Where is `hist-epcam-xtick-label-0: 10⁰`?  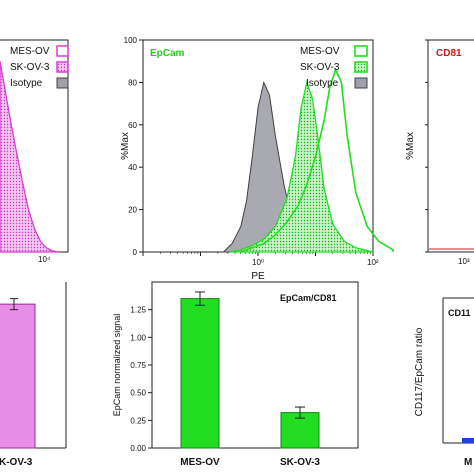 hist-epcam-xtick-label-0: 10⁰ is located at coordinates (258, 262).